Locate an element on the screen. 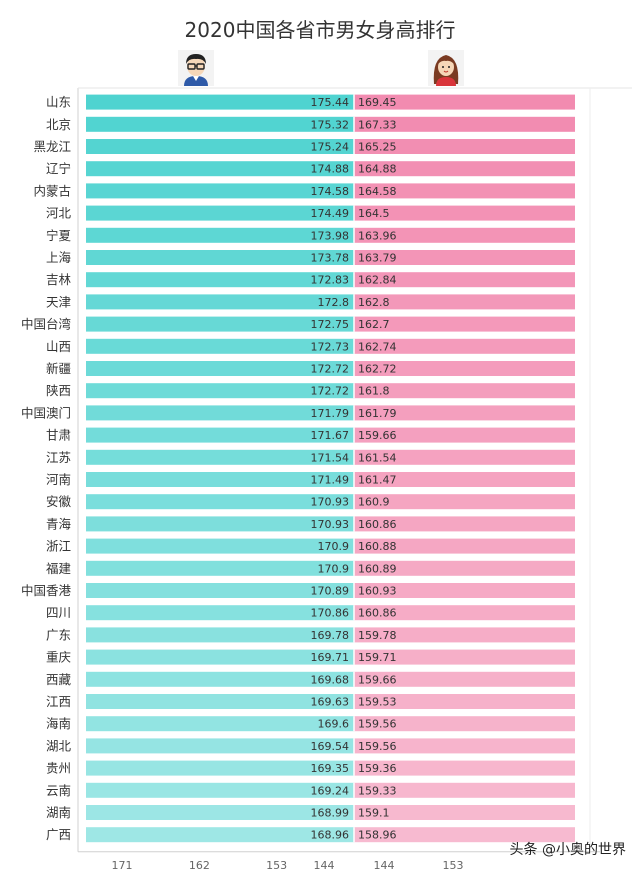 This screenshot has width=640, height=873. male-value-label: 171.79 is located at coordinates (330, 413).